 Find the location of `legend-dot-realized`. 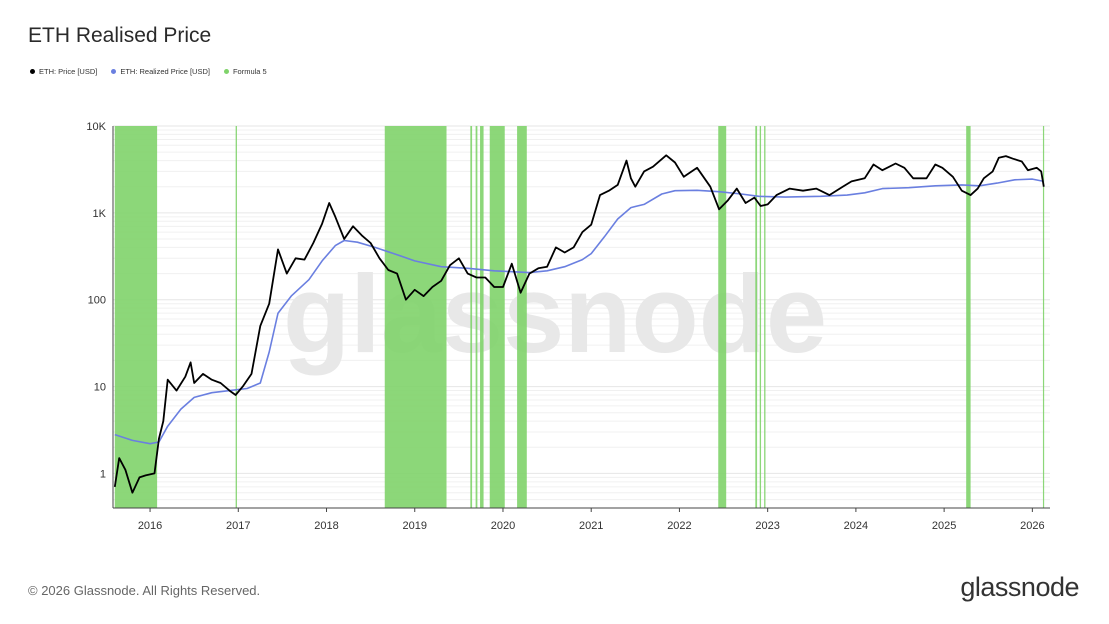

legend-dot-realized is located at coordinates (114, 71).